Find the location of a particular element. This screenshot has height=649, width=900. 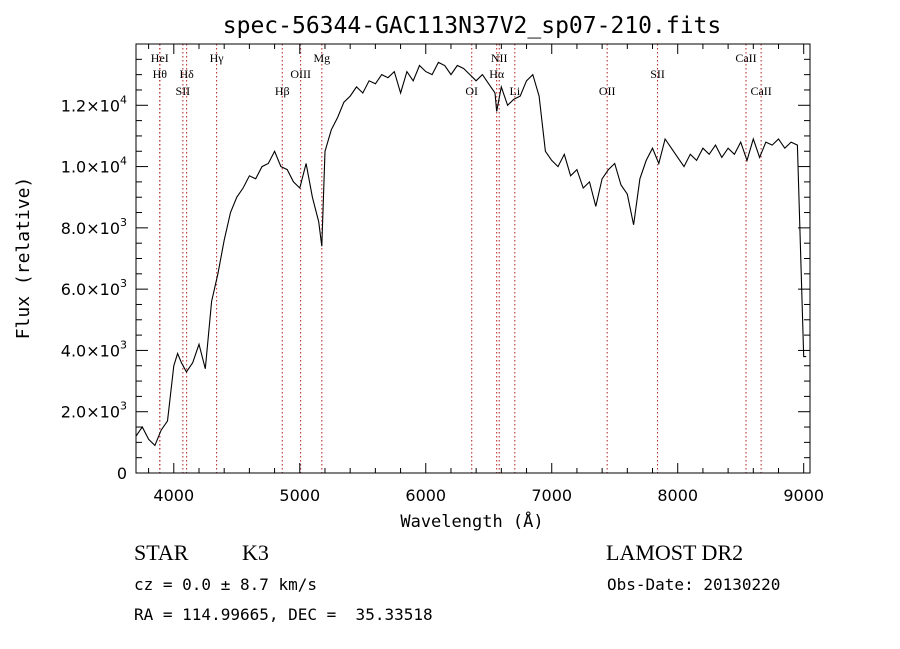

y-tick-label: 2.0×10³ is located at coordinates (94, 411).